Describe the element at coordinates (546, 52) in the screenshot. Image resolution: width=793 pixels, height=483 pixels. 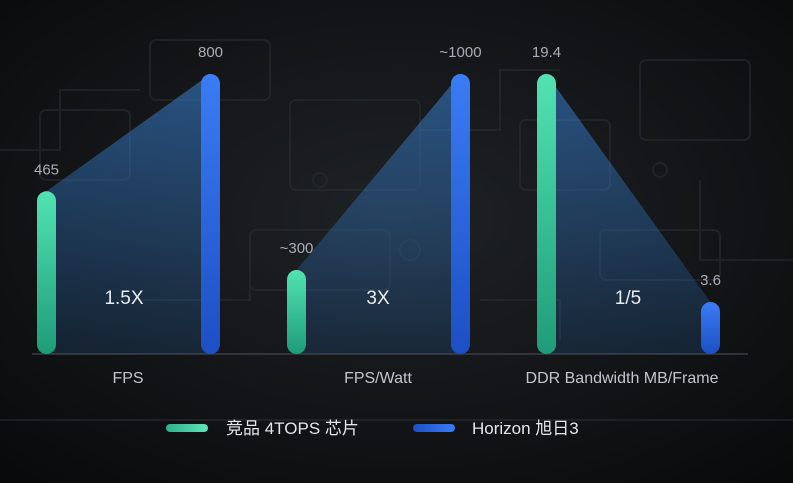
I see `value-label-competitor-2: 19.4` at that location.